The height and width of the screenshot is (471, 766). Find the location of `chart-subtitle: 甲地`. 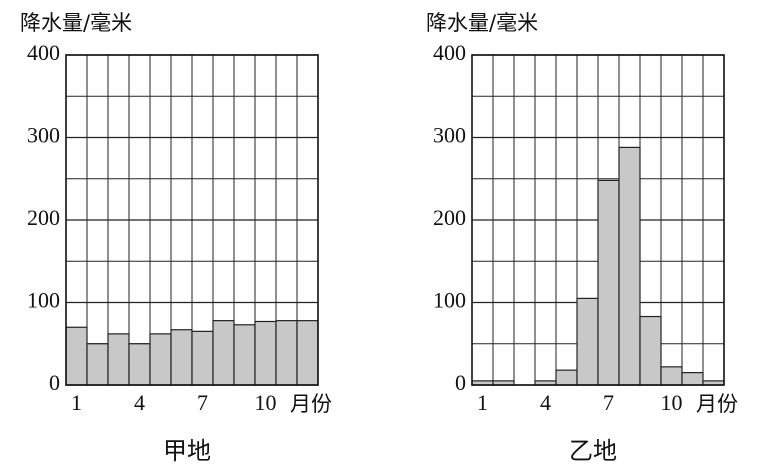

chart-subtitle: 甲地 is located at coordinates (187, 451).